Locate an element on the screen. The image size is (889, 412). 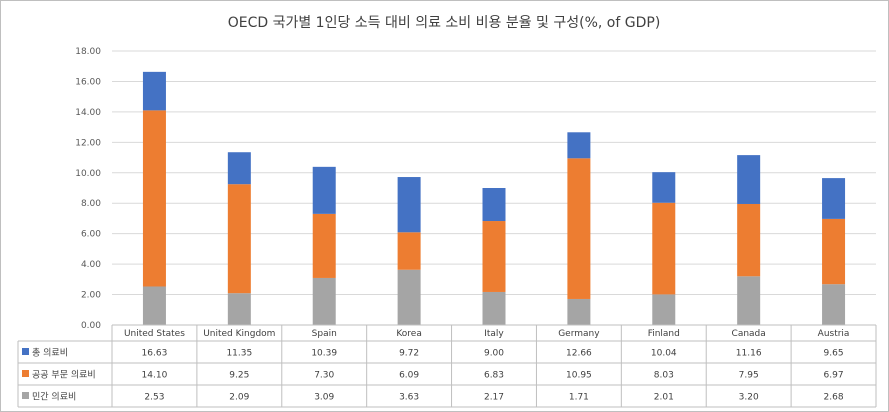
data-label: 14.10 is located at coordinates (155, 376).